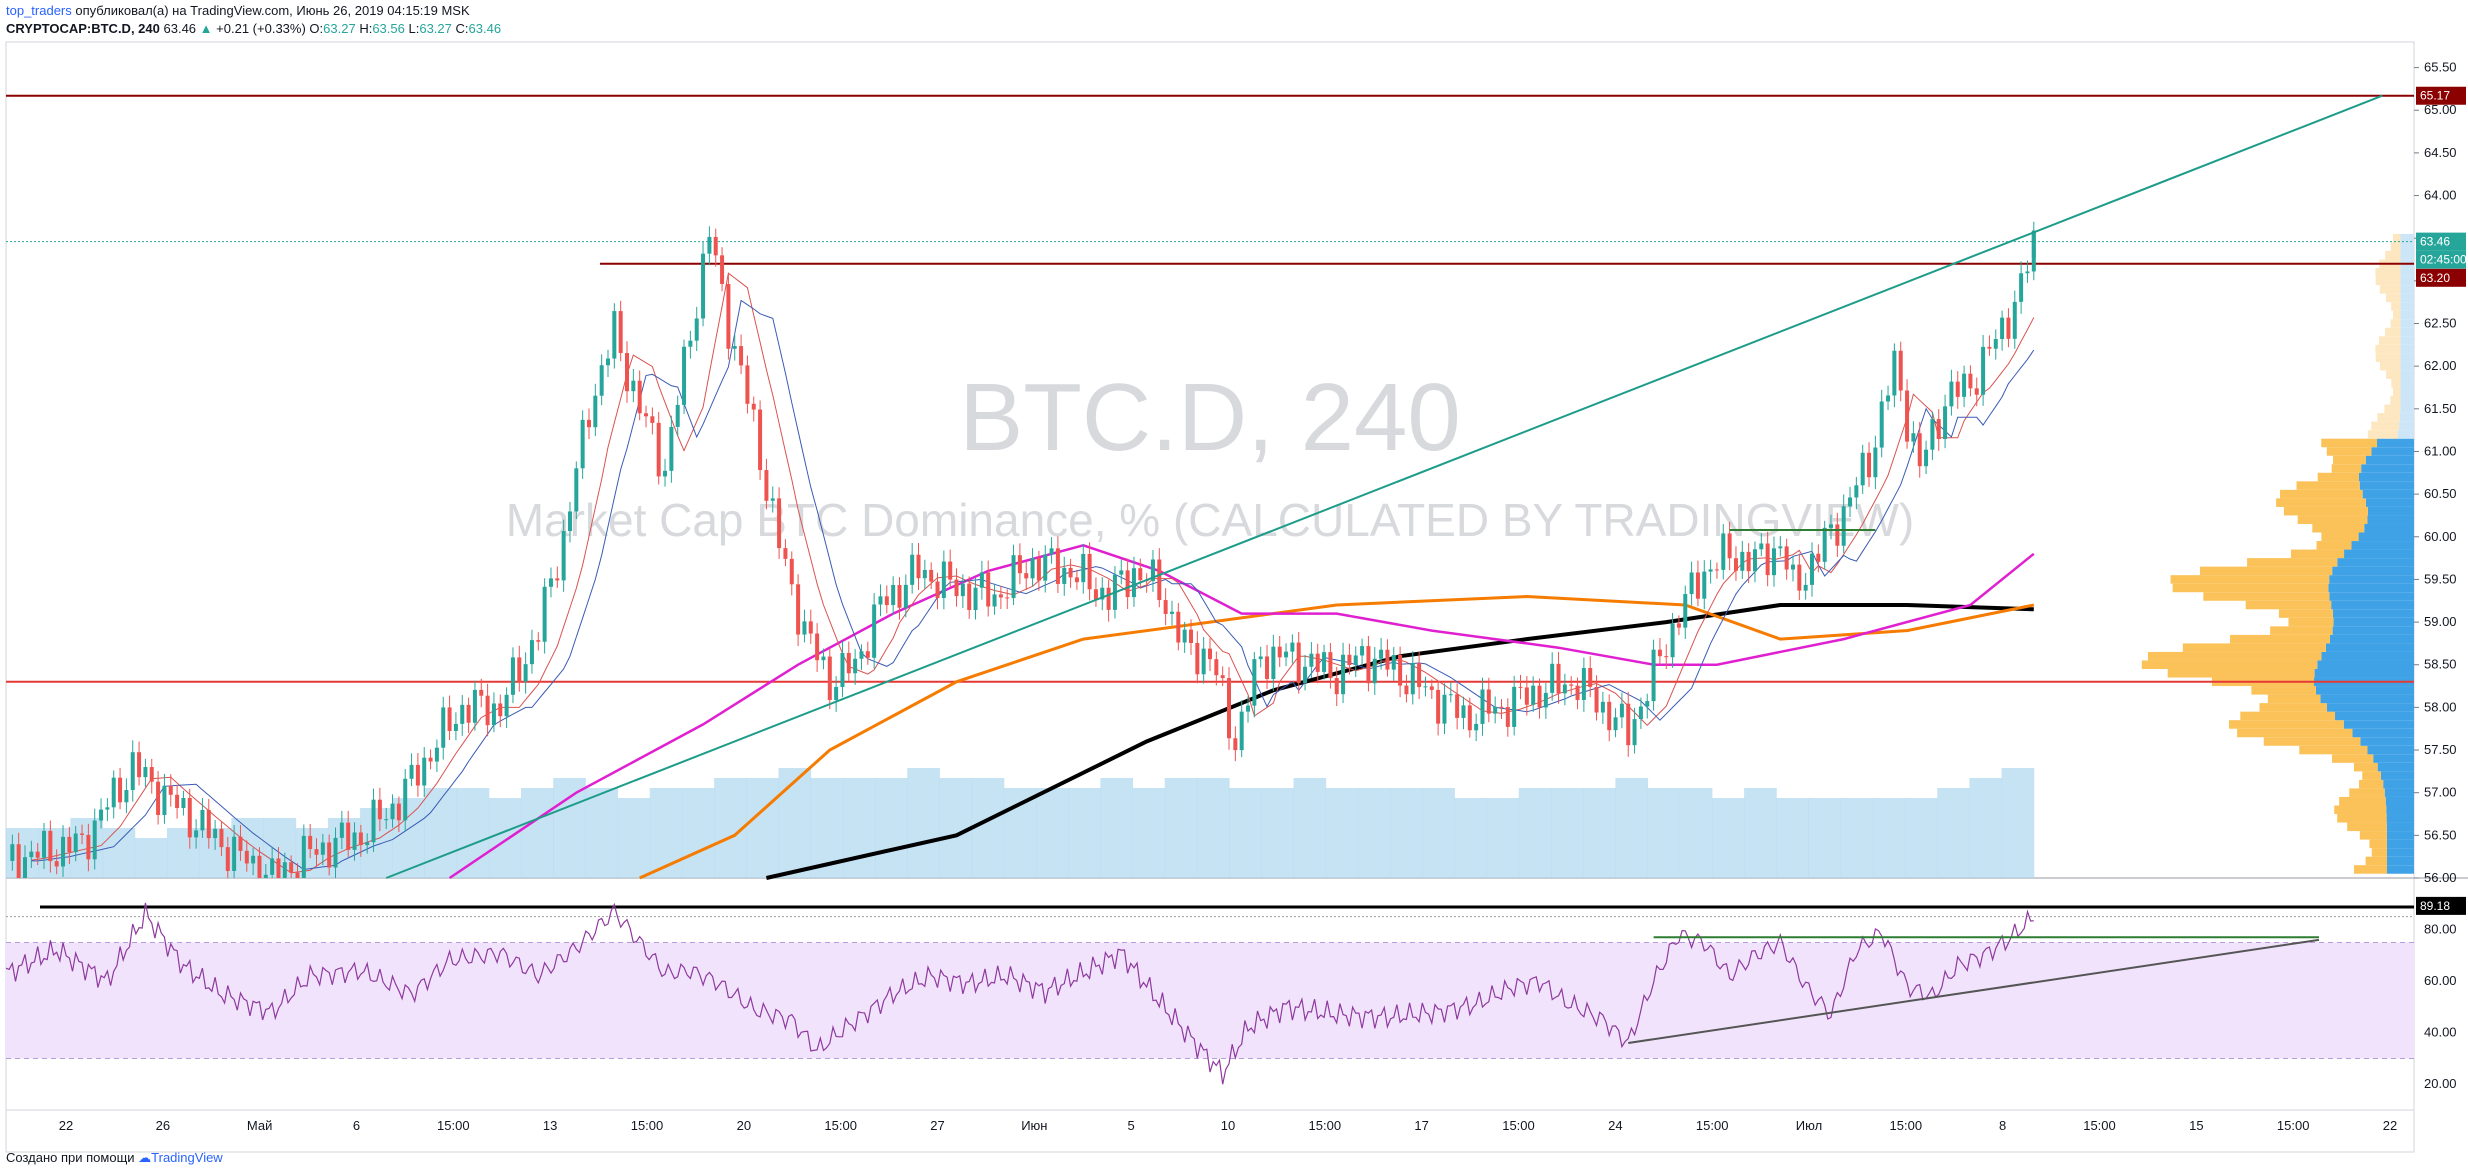  I want to click on open-value: 63.27, so click(339, 28).